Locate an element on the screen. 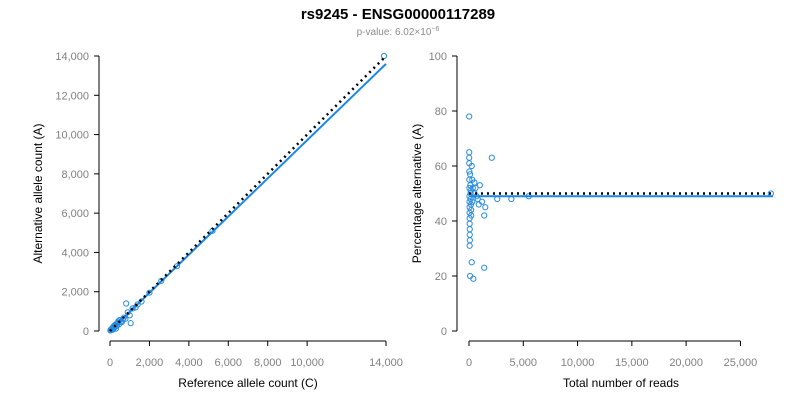 Image resolution: width=800 pixels, height=400 pixels. y-axis-label: Percentage alternative (A) is located at coordinates (417, 193).